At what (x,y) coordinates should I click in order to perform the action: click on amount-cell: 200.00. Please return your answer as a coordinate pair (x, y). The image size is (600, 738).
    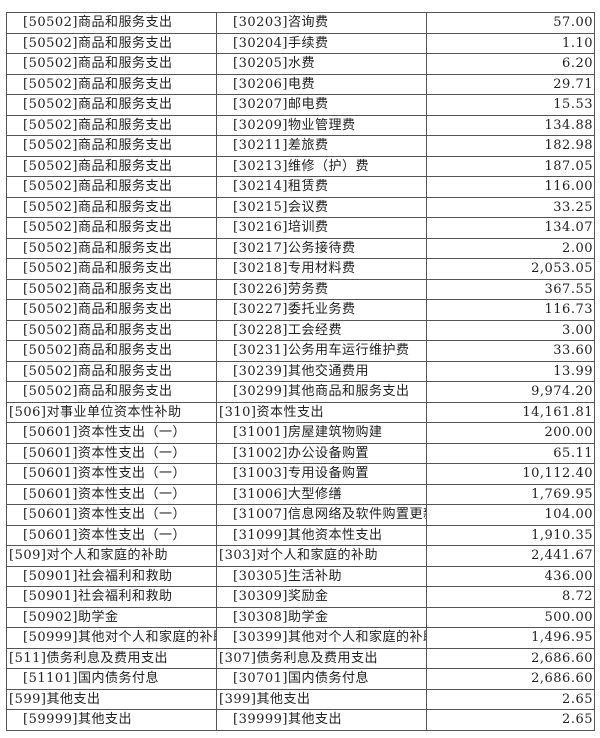
    Looking at the image, I should click on (510, 433).